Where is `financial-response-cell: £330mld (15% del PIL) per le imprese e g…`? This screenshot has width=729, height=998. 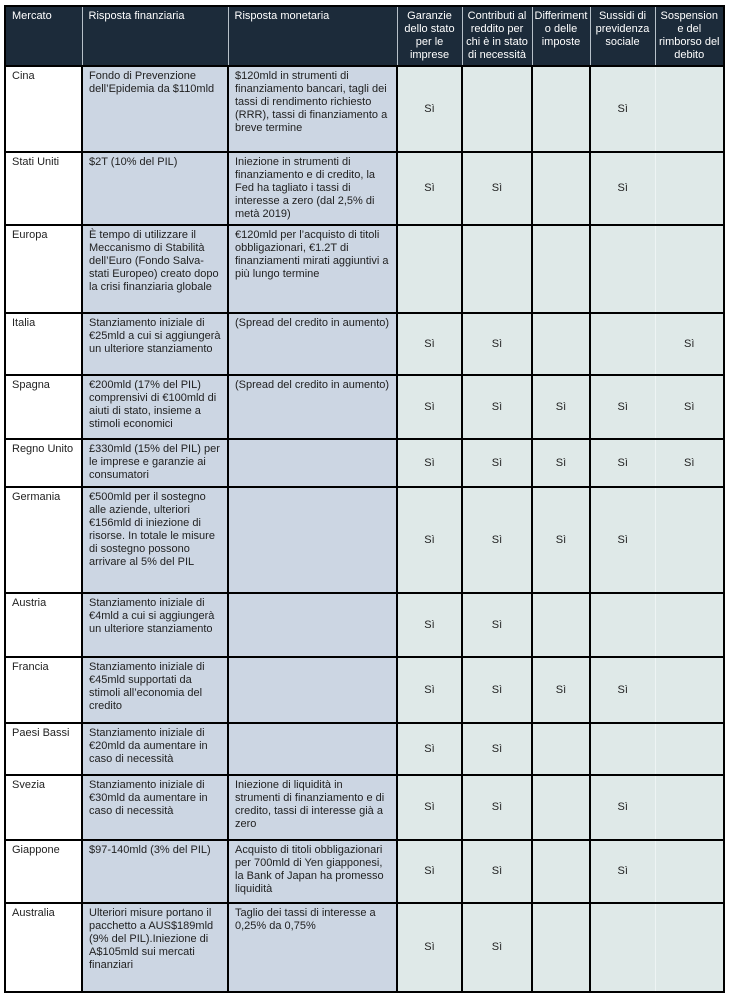 financial-response-cell: £330mld (15% del PIL) per le imprese e g… is located at coordinates (155, 463).